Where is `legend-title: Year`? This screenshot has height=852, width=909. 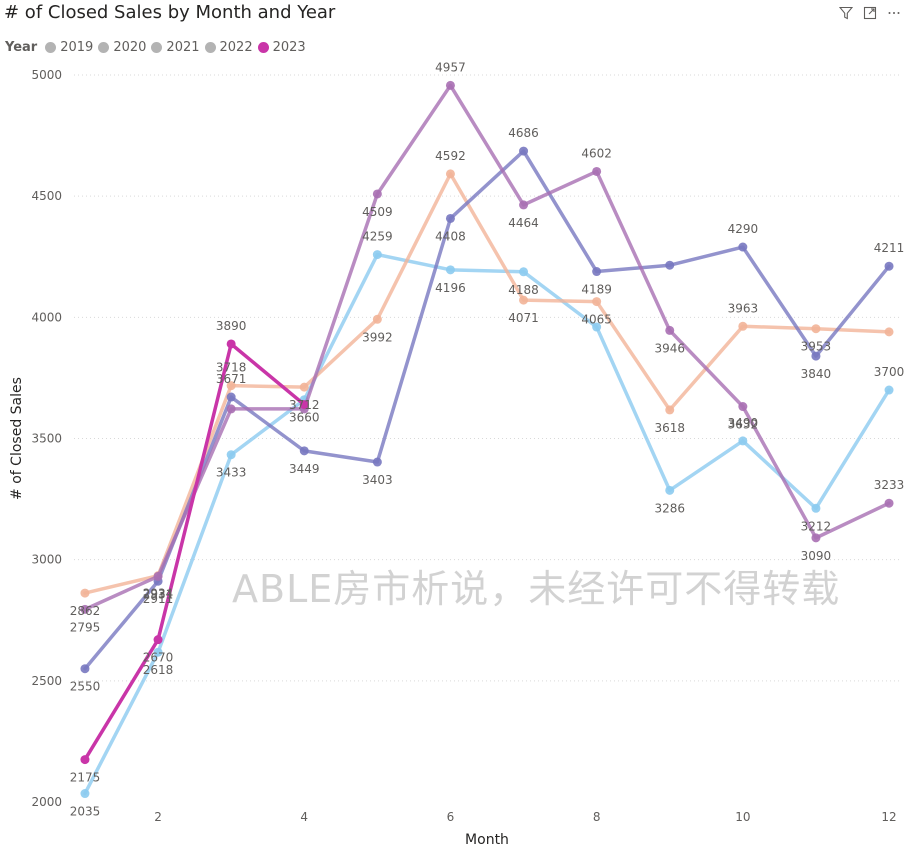 legend-title: Year is located at coordinates (21, 47).